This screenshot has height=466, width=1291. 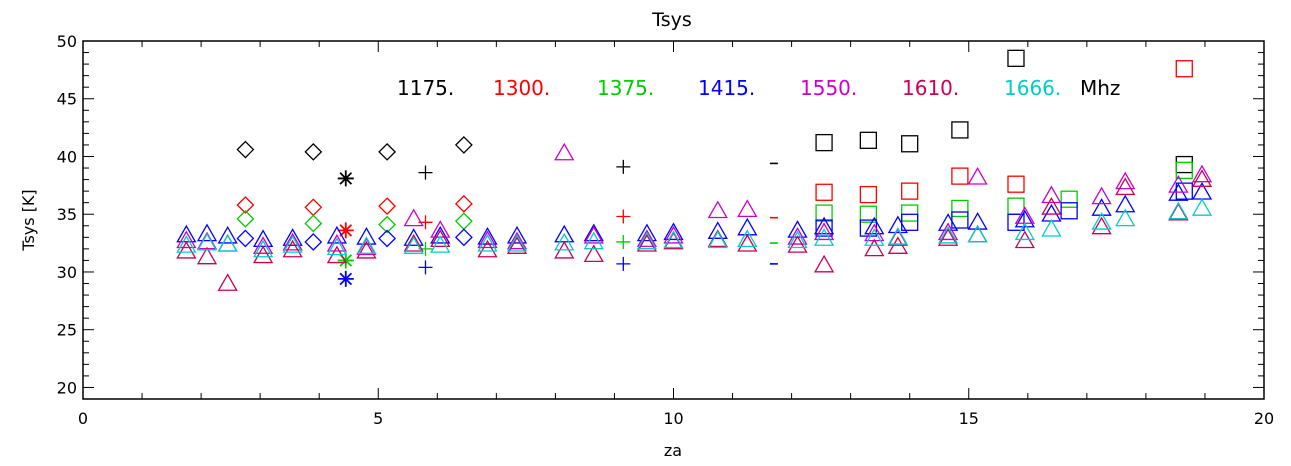 I want to click on y-axis-label: Tsys [K], so click(x=28, y=220).